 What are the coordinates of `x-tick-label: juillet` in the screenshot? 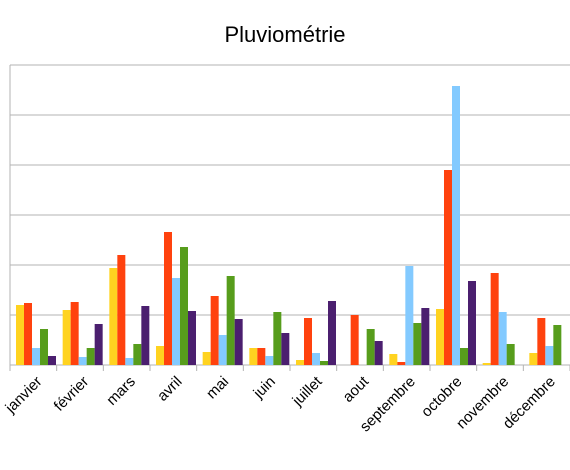 It's located at (307, 391).